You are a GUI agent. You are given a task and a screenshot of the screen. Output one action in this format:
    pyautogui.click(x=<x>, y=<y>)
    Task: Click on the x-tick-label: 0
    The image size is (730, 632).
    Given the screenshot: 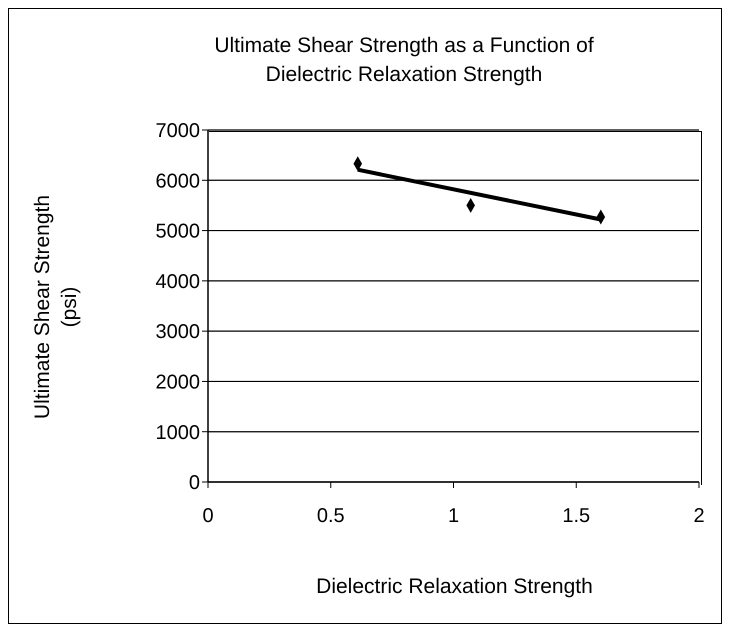 What is the action you would take?
    pyautogui.click(x=208, y=516)
    